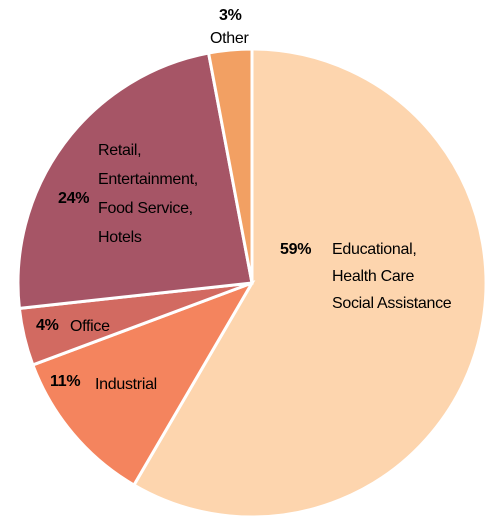 This screenshot has height=519, width=490. What do you see at coordinates (230, 15) in the screenshot?
I see `value-label: 3%` at bounding box center [230, 15].